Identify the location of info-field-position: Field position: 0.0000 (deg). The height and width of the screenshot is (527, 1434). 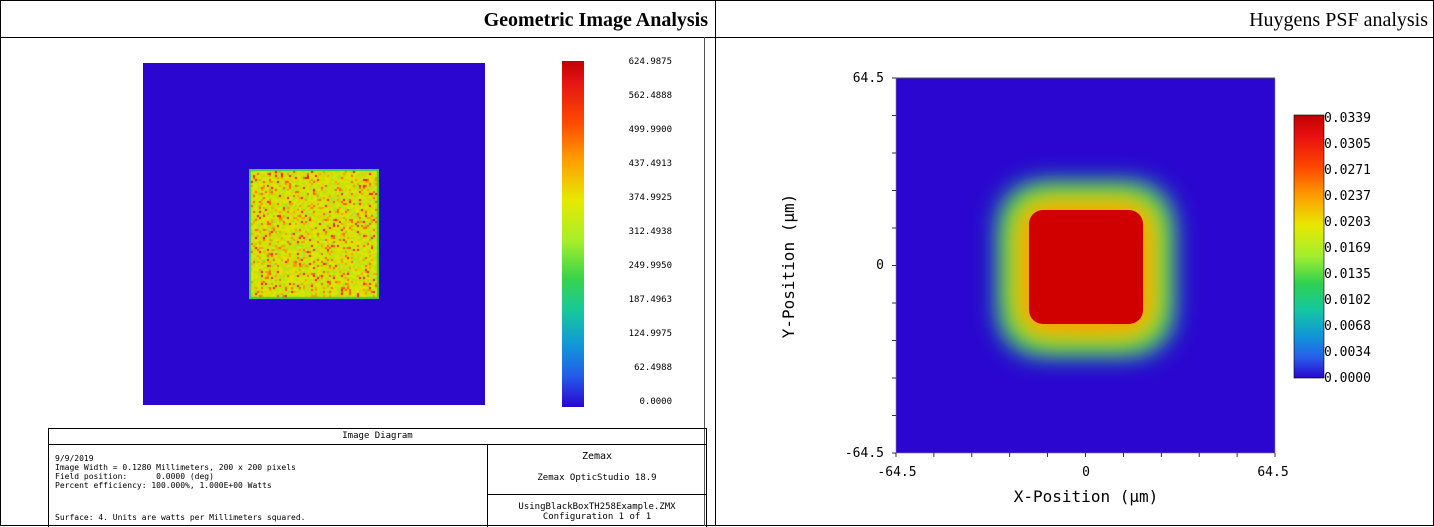
(134, 476).